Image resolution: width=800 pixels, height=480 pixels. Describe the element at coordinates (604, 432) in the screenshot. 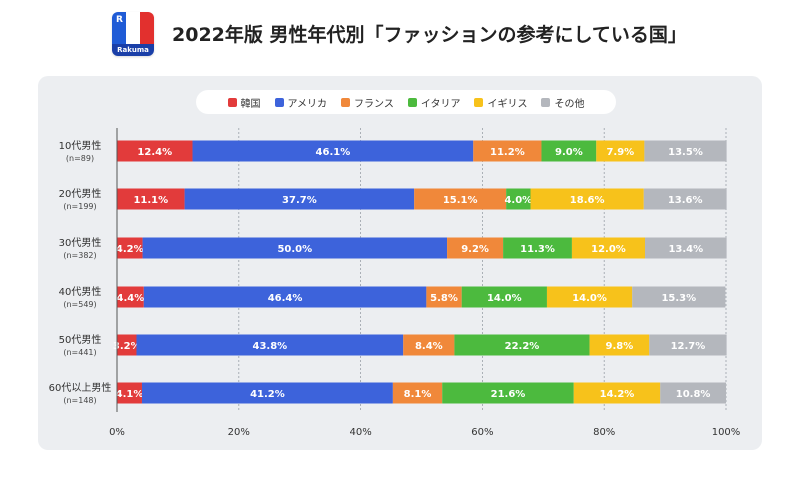

I see `x-tick-label: 80%` at that location.